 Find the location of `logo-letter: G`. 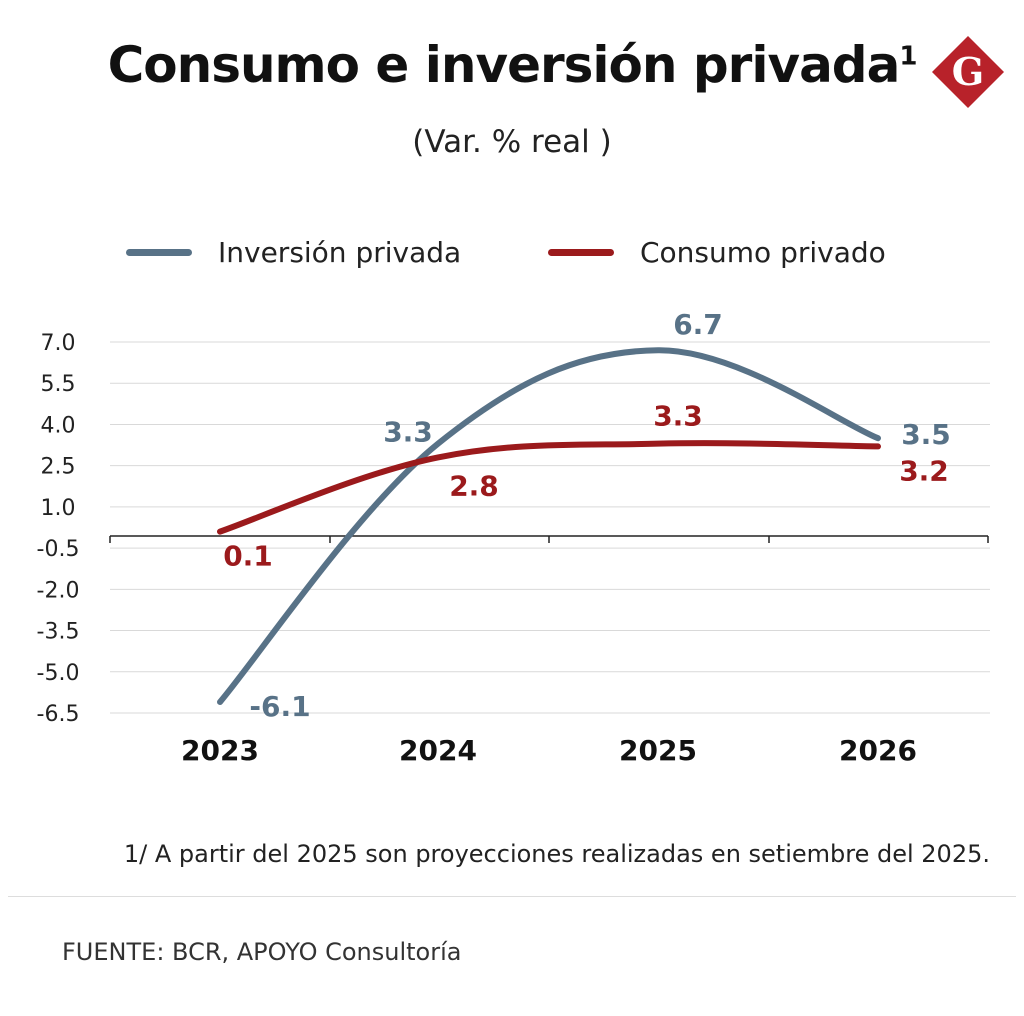

logo-letter: G is located at coordinates (968, 71).